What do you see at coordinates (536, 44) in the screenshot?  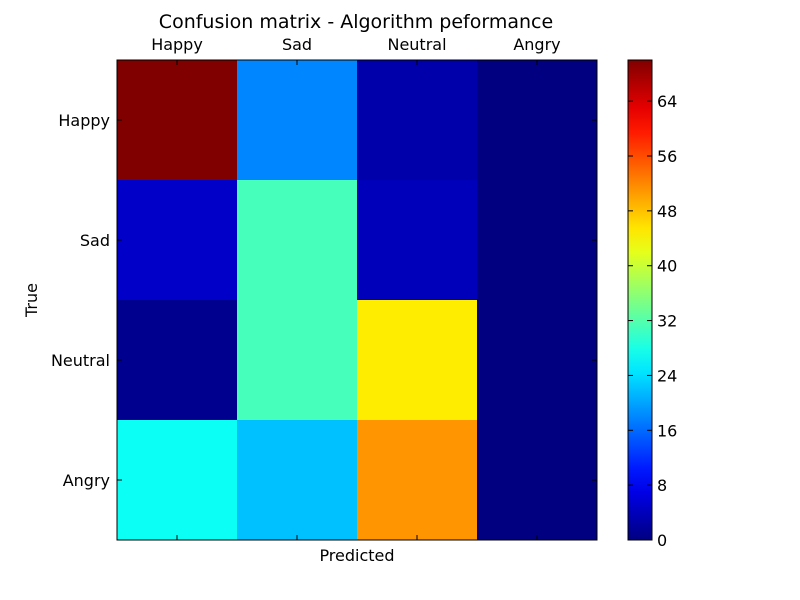 I see `x-tick-label: Angry` at bounding box center [536, 44].